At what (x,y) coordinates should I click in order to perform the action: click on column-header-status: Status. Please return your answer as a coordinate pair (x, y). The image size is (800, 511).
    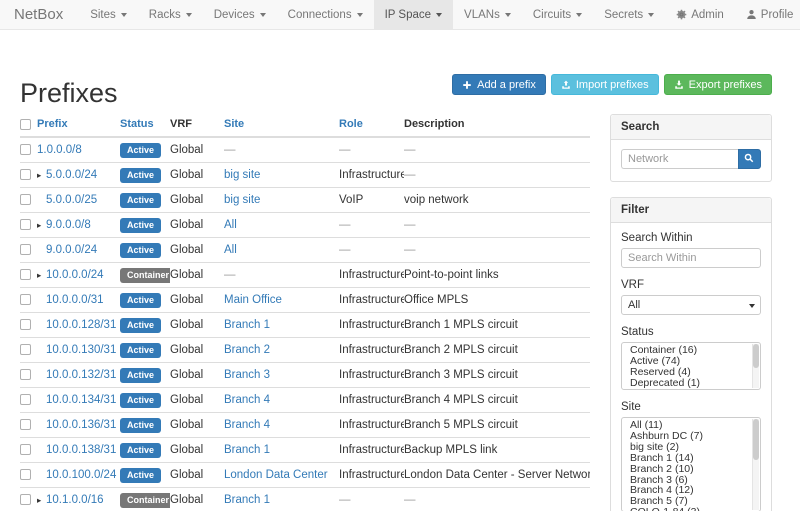
    Looking at the image, I should click on (137, 124).